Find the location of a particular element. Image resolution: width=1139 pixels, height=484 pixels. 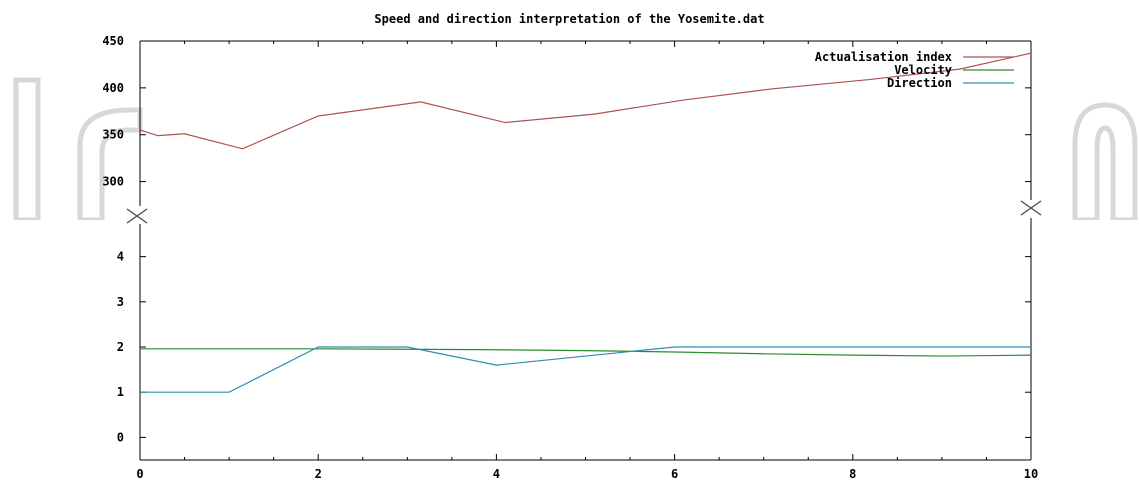

series-line-direction is located at coordinates (585, 369).